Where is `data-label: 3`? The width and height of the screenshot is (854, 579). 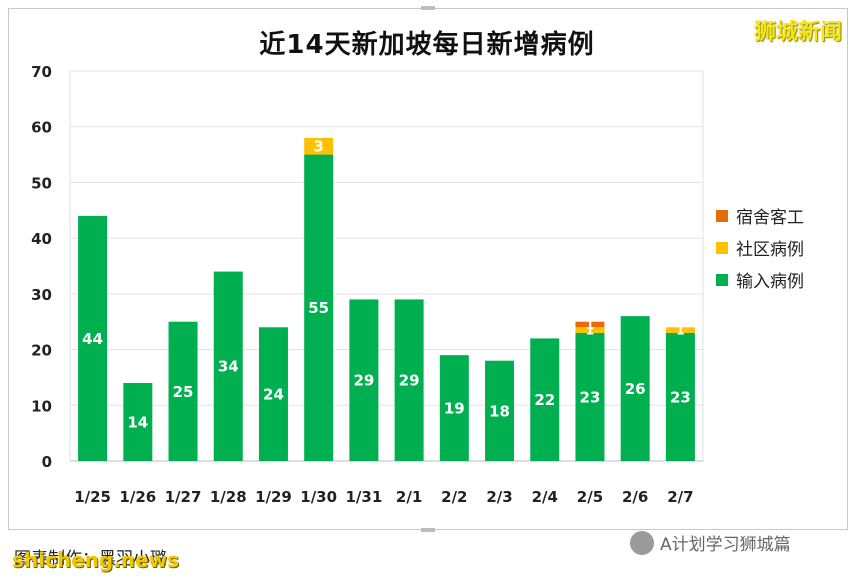 data-label: 3 is located at coordinates (318, 147).